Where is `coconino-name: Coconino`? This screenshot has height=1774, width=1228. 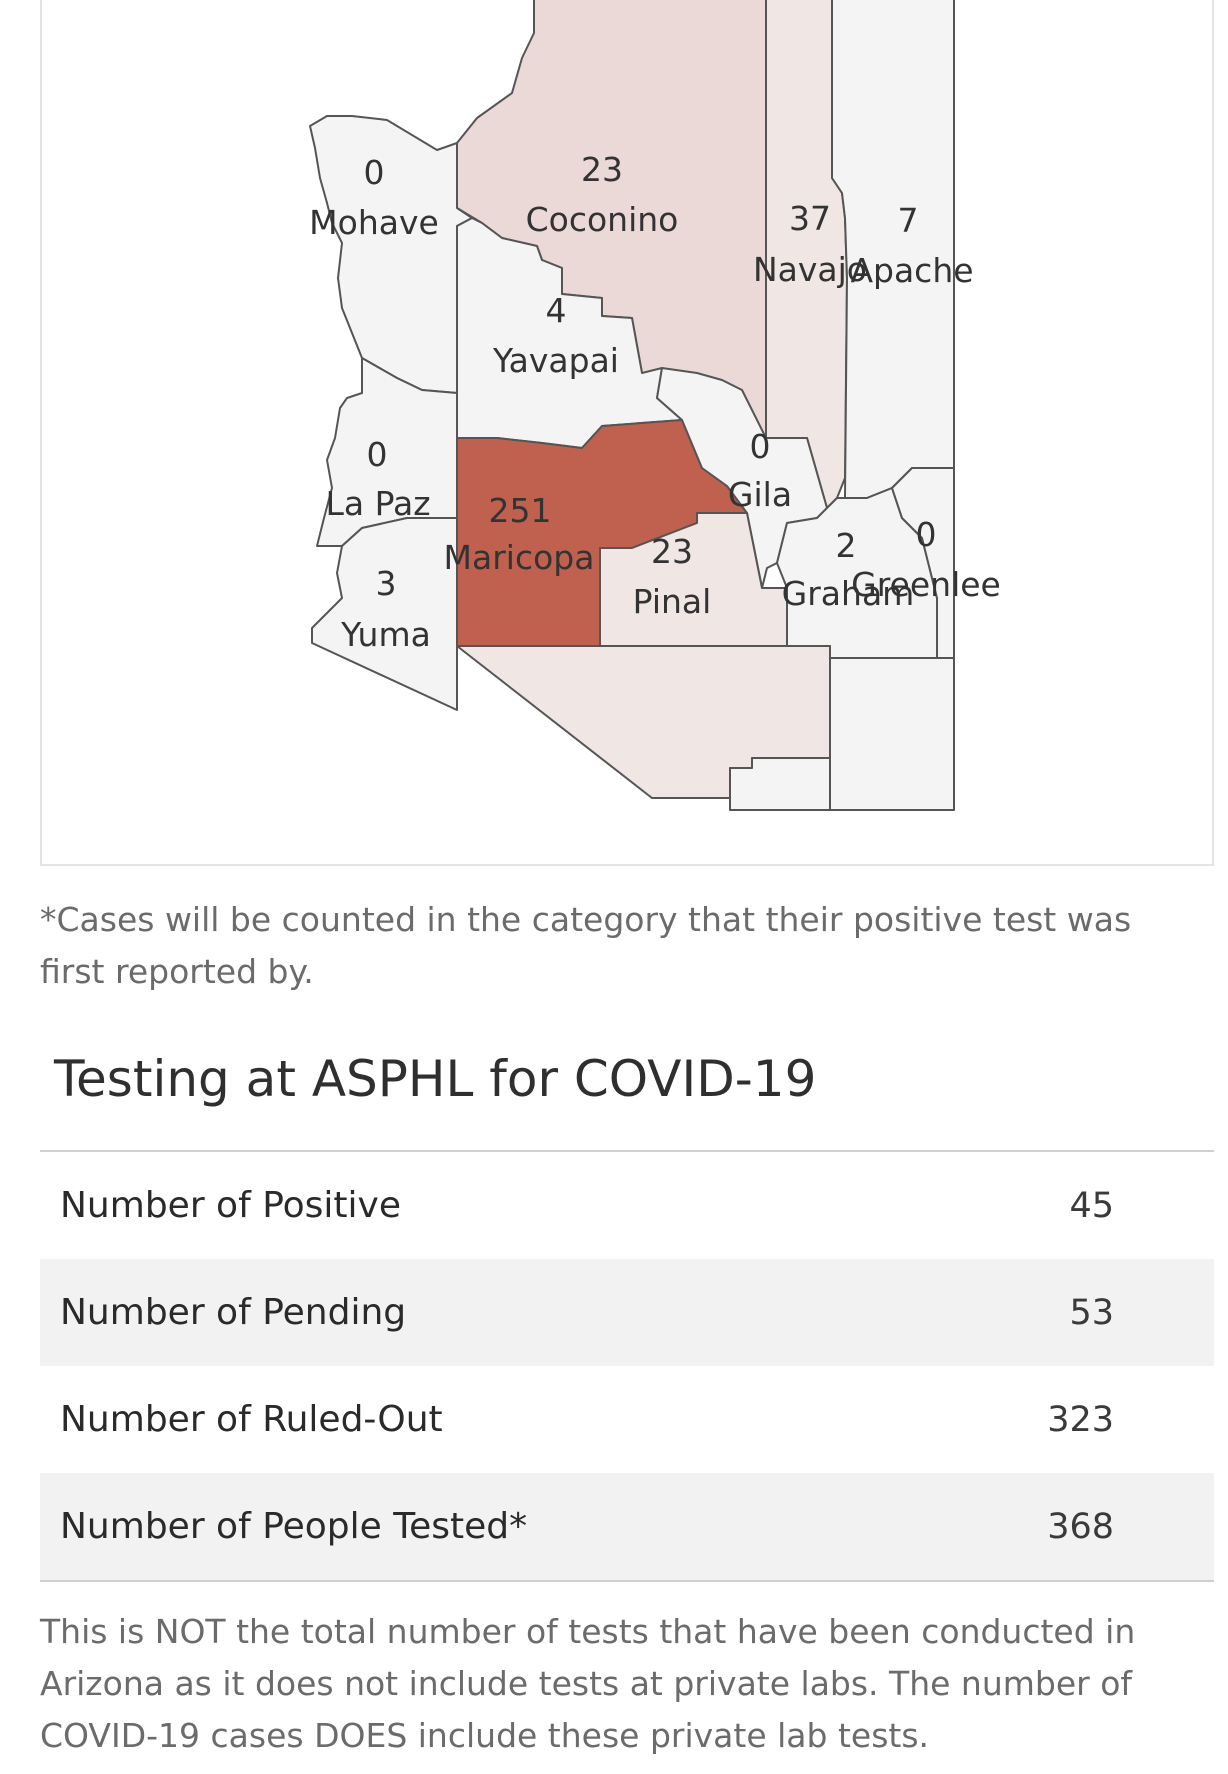
coconino-name: Coconino is located at coordinates (602, 219).